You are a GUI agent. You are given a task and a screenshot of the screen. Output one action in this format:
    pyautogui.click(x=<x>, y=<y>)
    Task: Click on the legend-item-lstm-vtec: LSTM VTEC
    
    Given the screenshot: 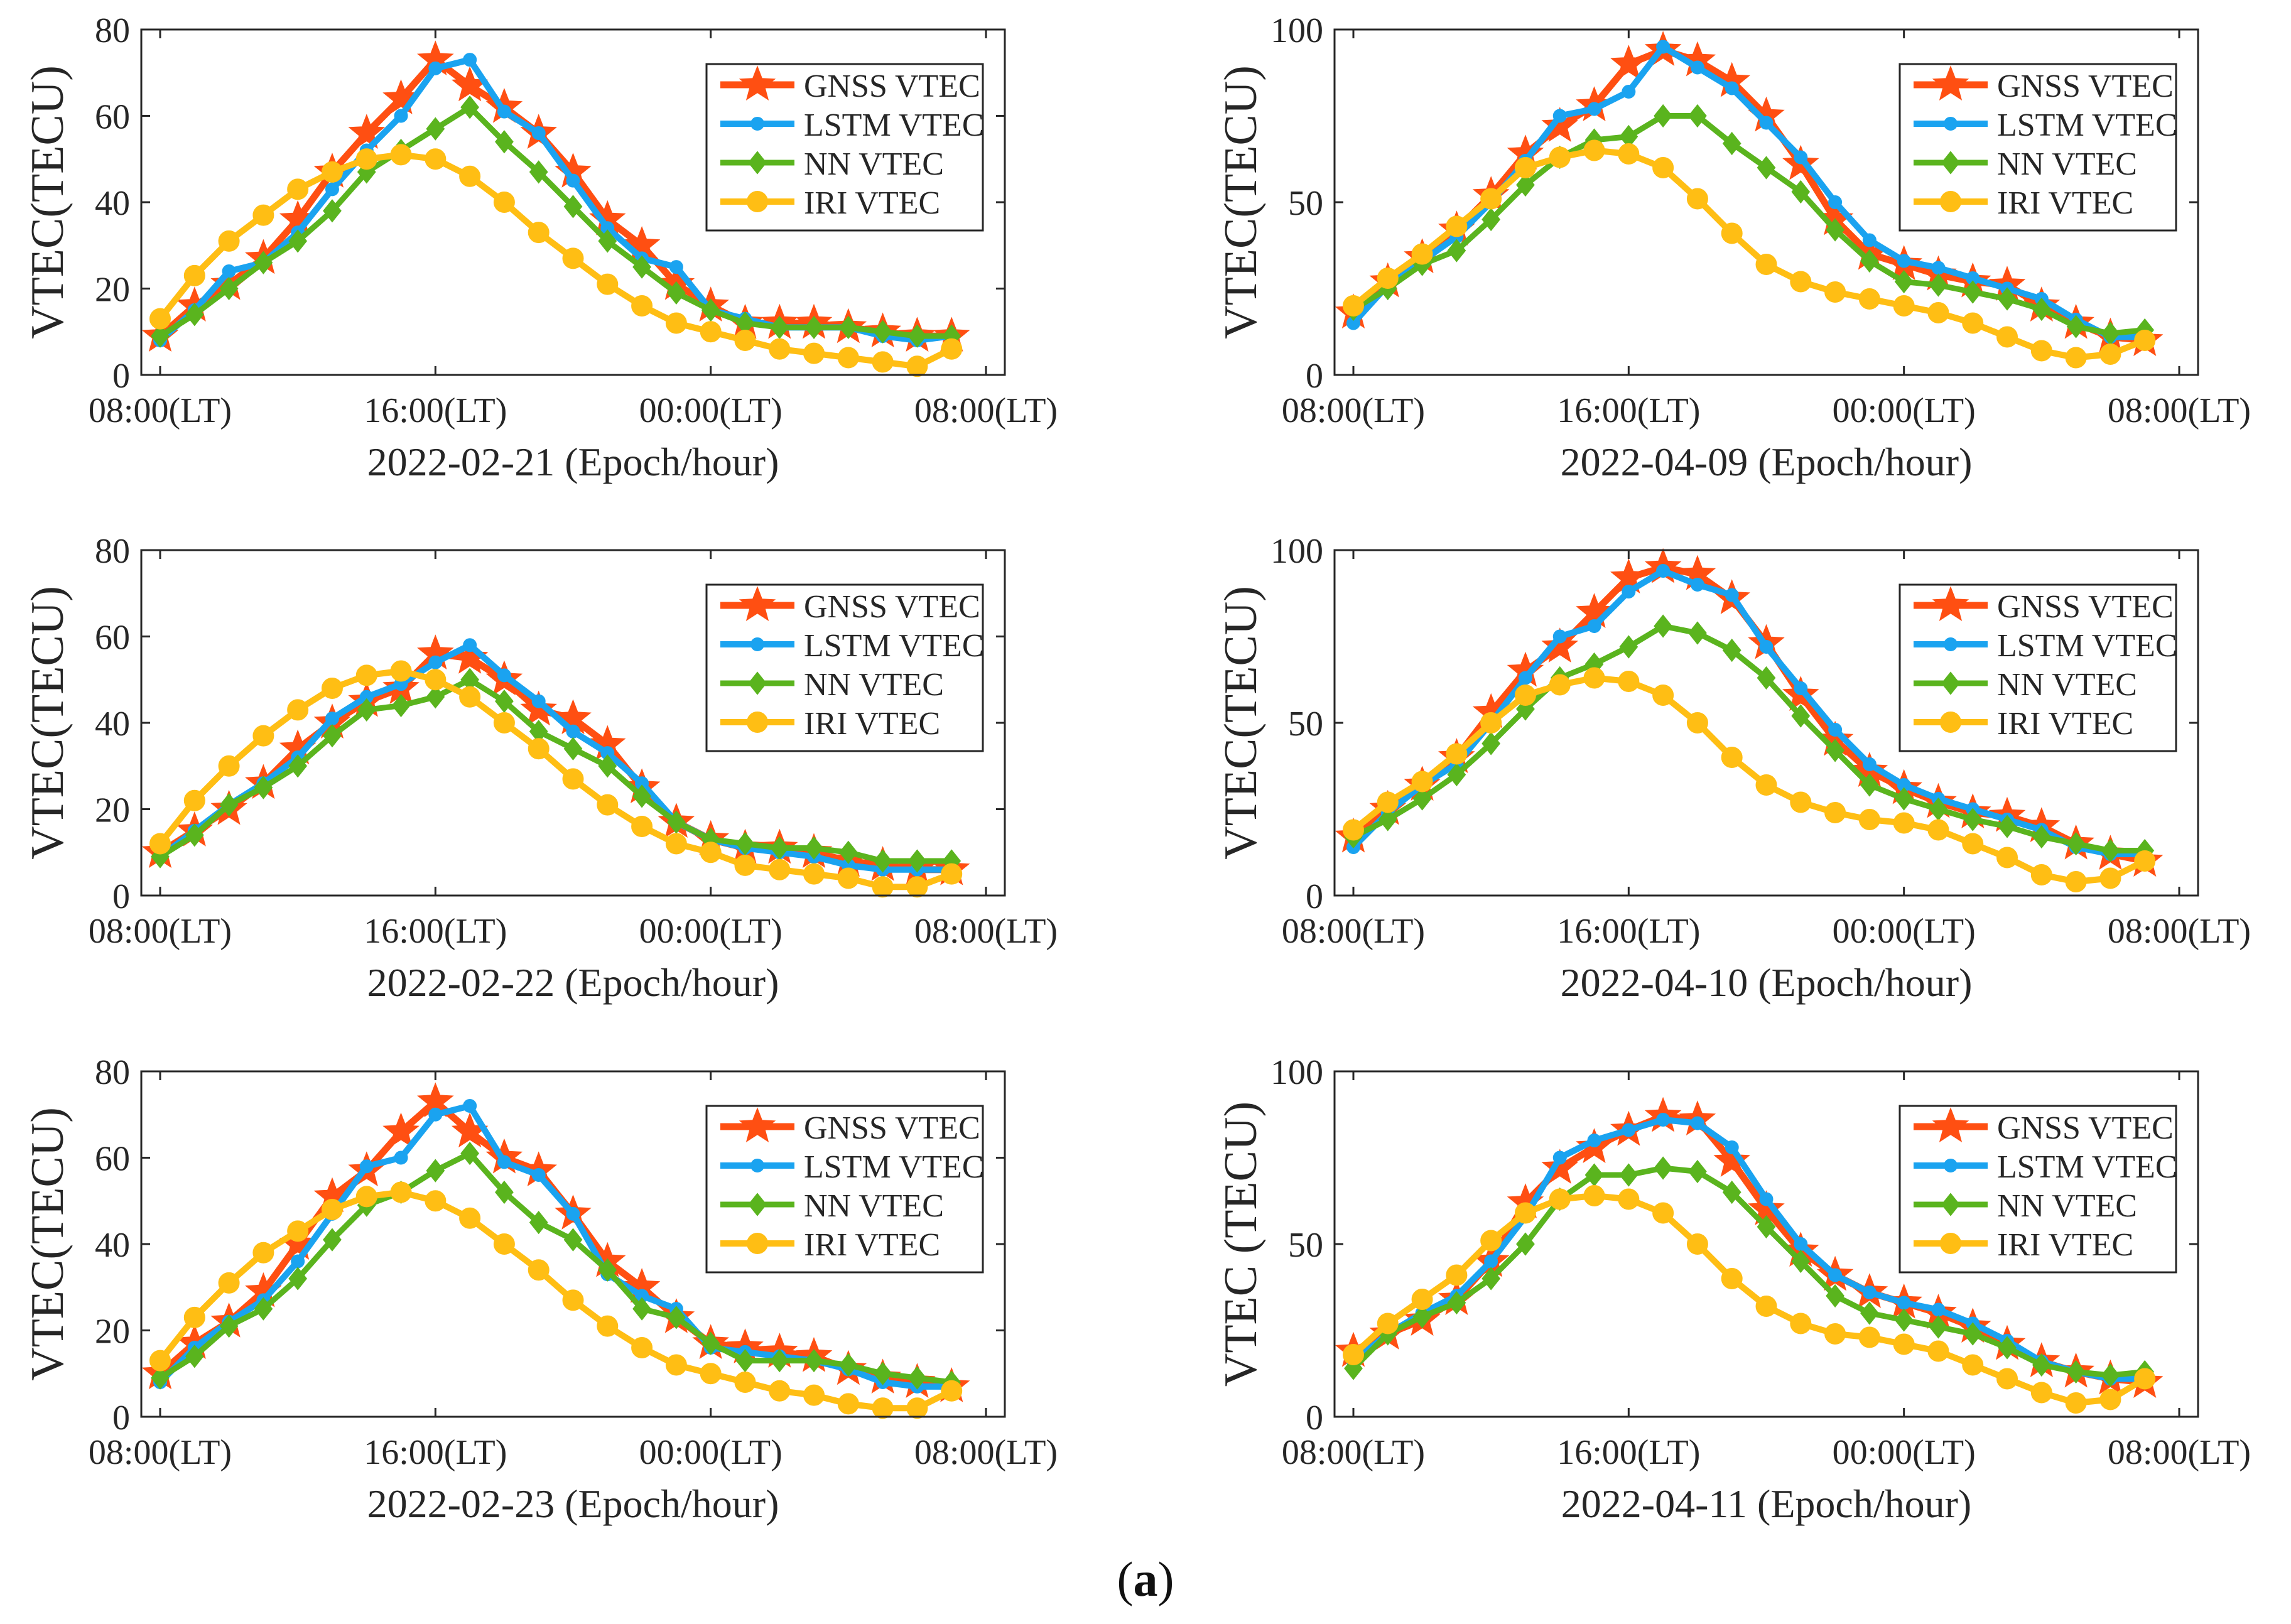 What is the action you would take?
    pyautogui.click(x=852, y=1167)
    